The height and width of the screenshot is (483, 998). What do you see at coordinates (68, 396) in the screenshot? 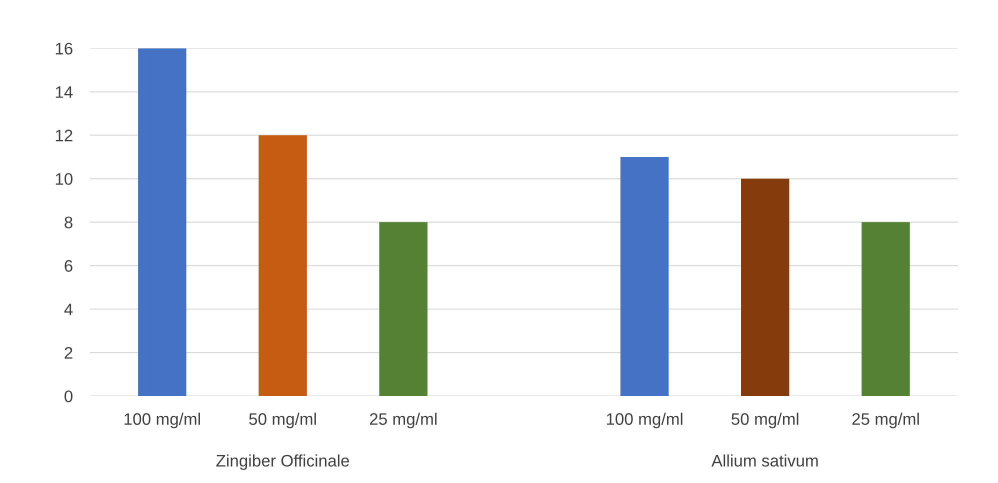
I see `y-tick-label: 0` at bounding box center [68, 396].